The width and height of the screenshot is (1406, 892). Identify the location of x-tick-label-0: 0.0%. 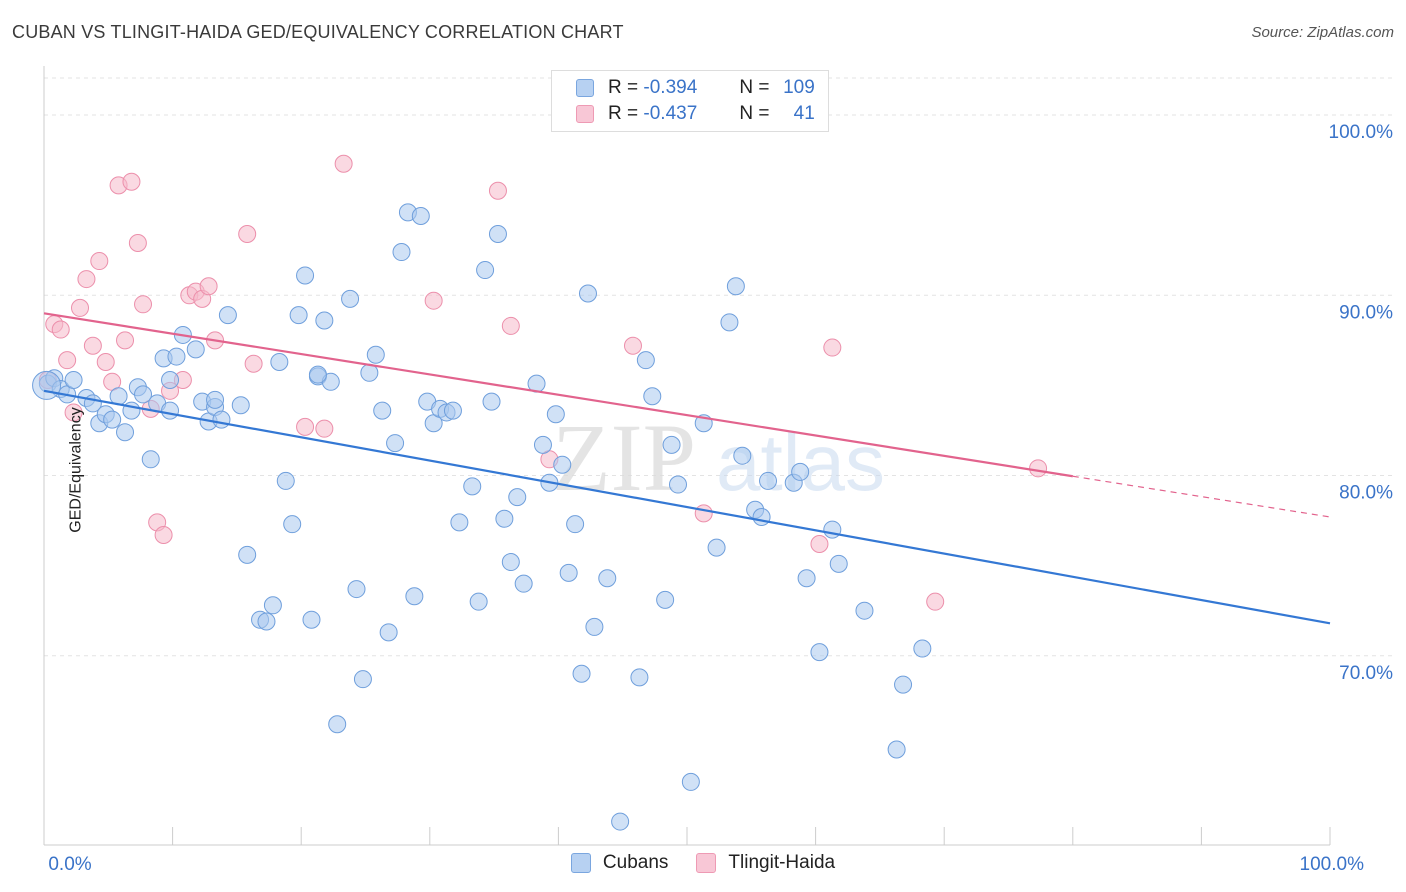
(69, 864).